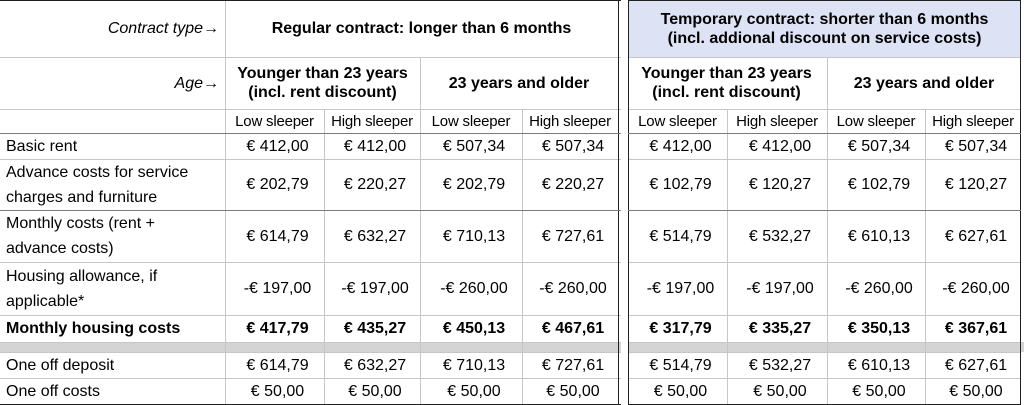 Image resolution: width=1024 pixels, height=405 pixels. I want to click on row-label-line: Housing allowance, if, so click(82, 276).